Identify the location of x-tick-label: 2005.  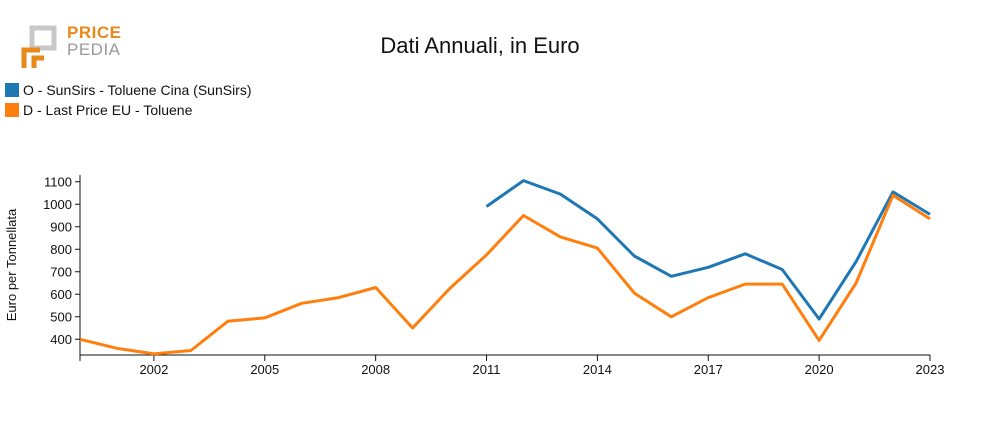
(264, 369).